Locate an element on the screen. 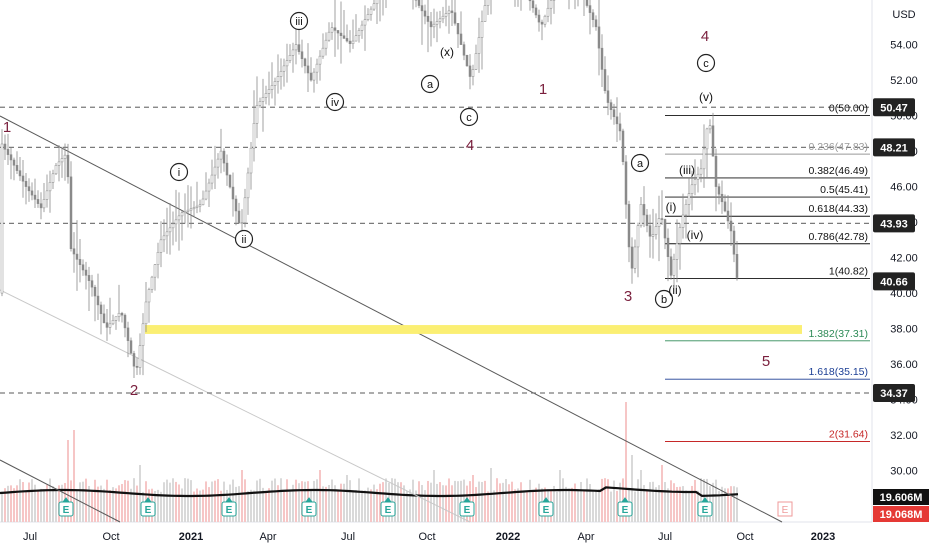 The image size is (932, 555). fib-level-label: 1.618(35.15) is located at coordinates (838, 372).